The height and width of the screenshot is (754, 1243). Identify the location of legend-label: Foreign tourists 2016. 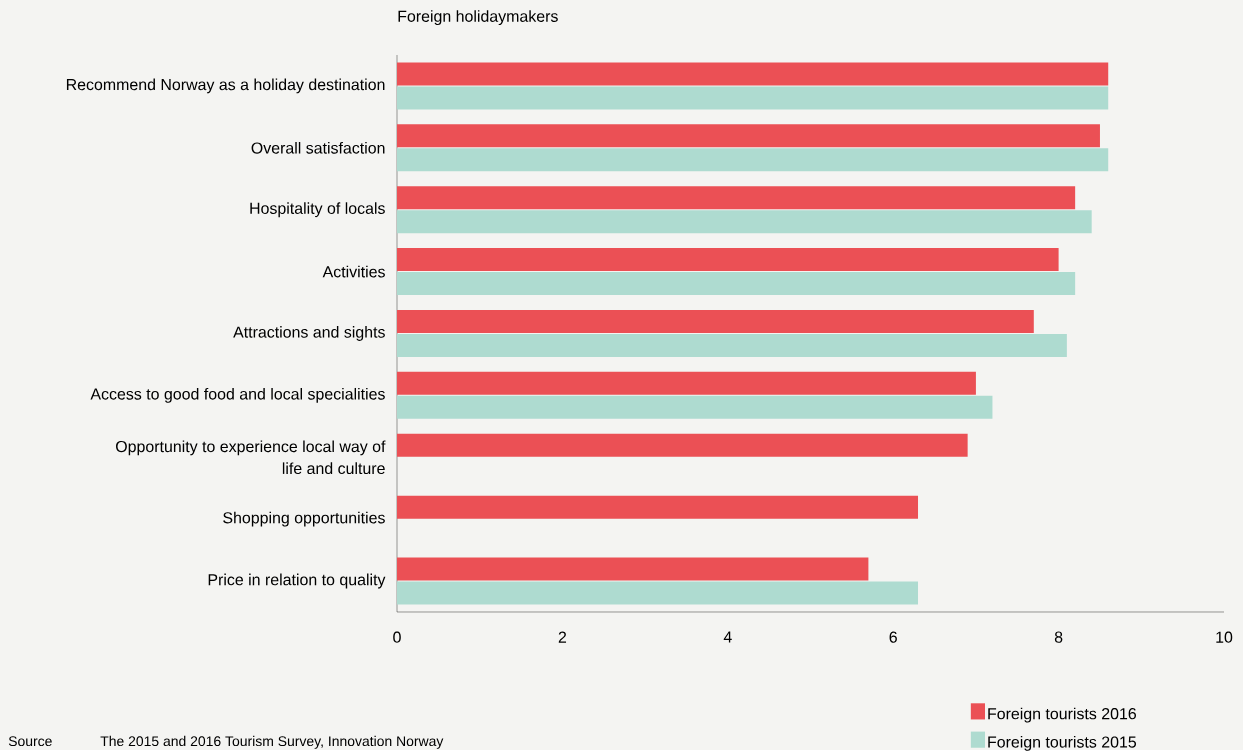
(1062, 715).